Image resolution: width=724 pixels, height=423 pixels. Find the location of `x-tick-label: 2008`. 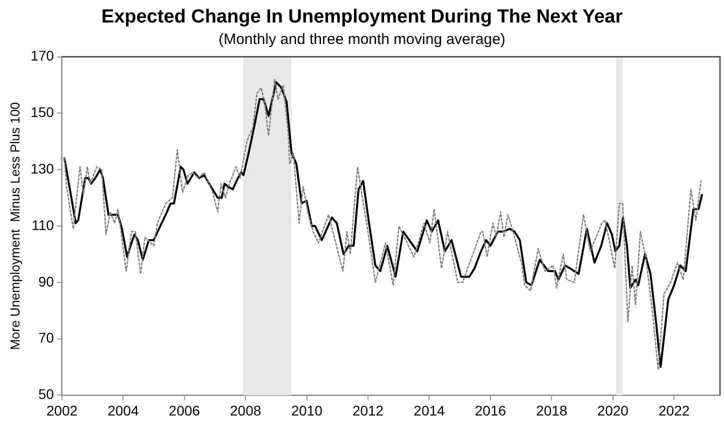

x-tick-label: 2008 is located at coordinates (246, 410).